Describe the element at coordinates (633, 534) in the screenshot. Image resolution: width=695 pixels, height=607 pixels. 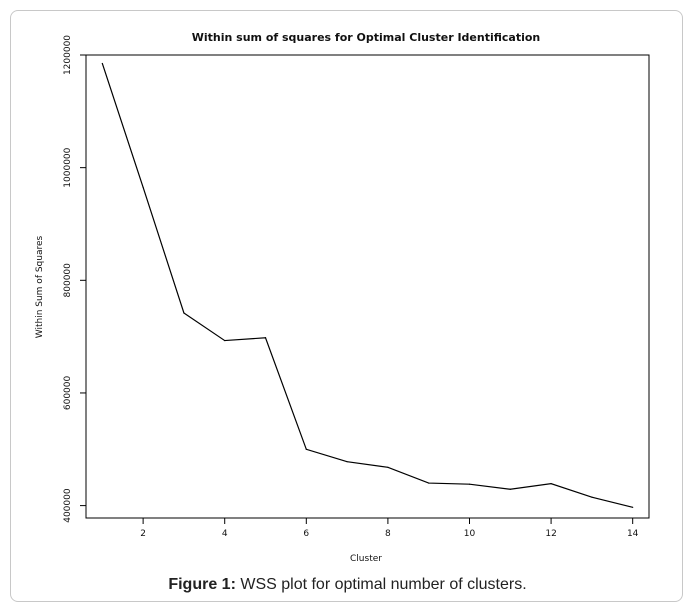
I see `x-tick-label: 14` at that location.